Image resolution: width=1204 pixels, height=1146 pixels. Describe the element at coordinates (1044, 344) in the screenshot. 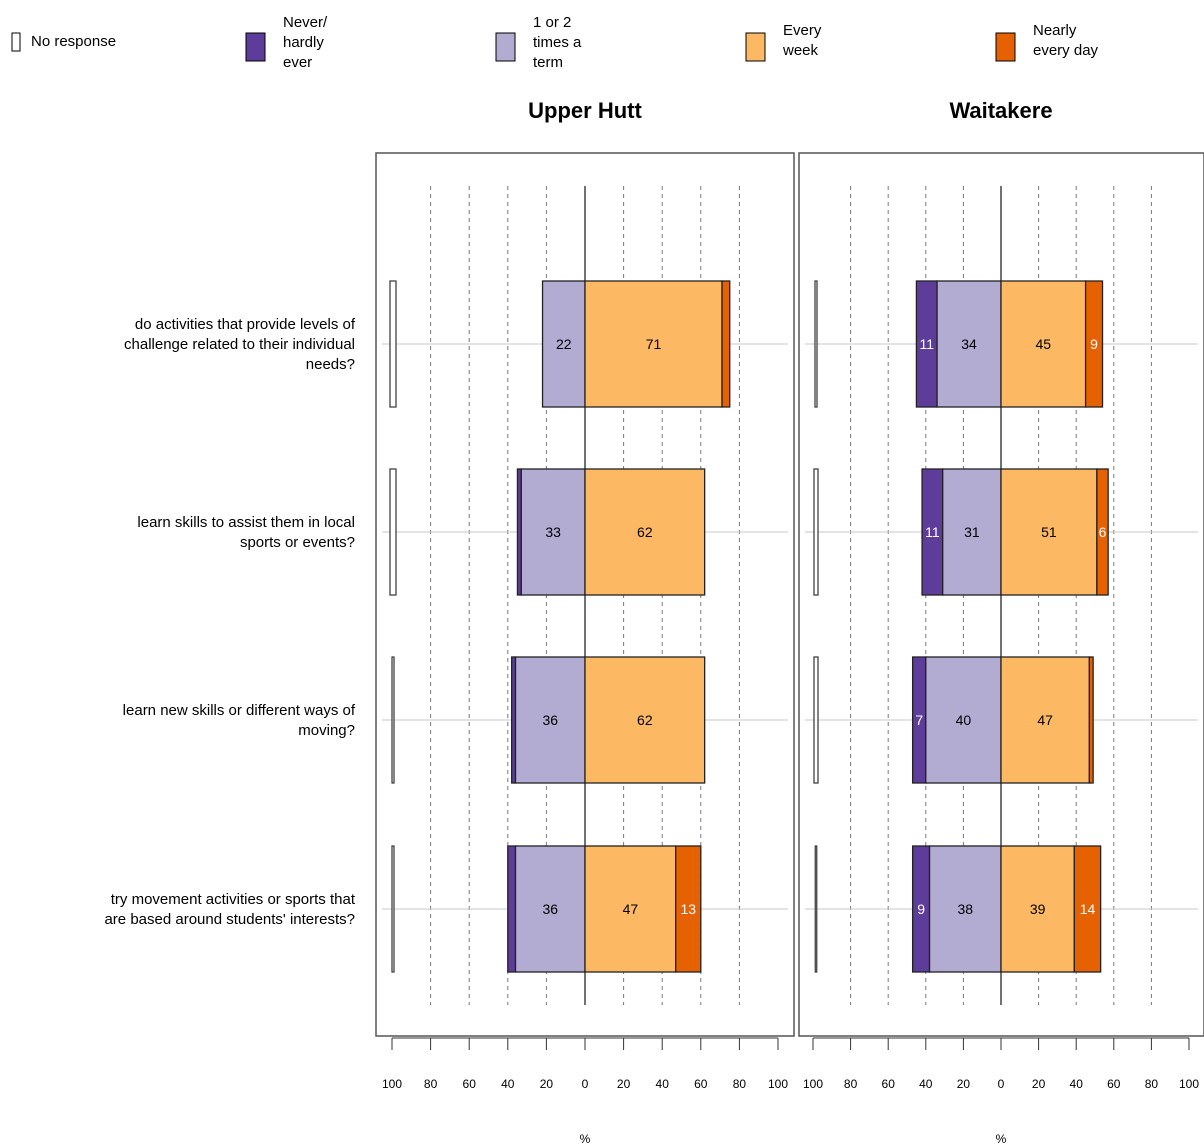

I see `bar-label: 45` at that location.